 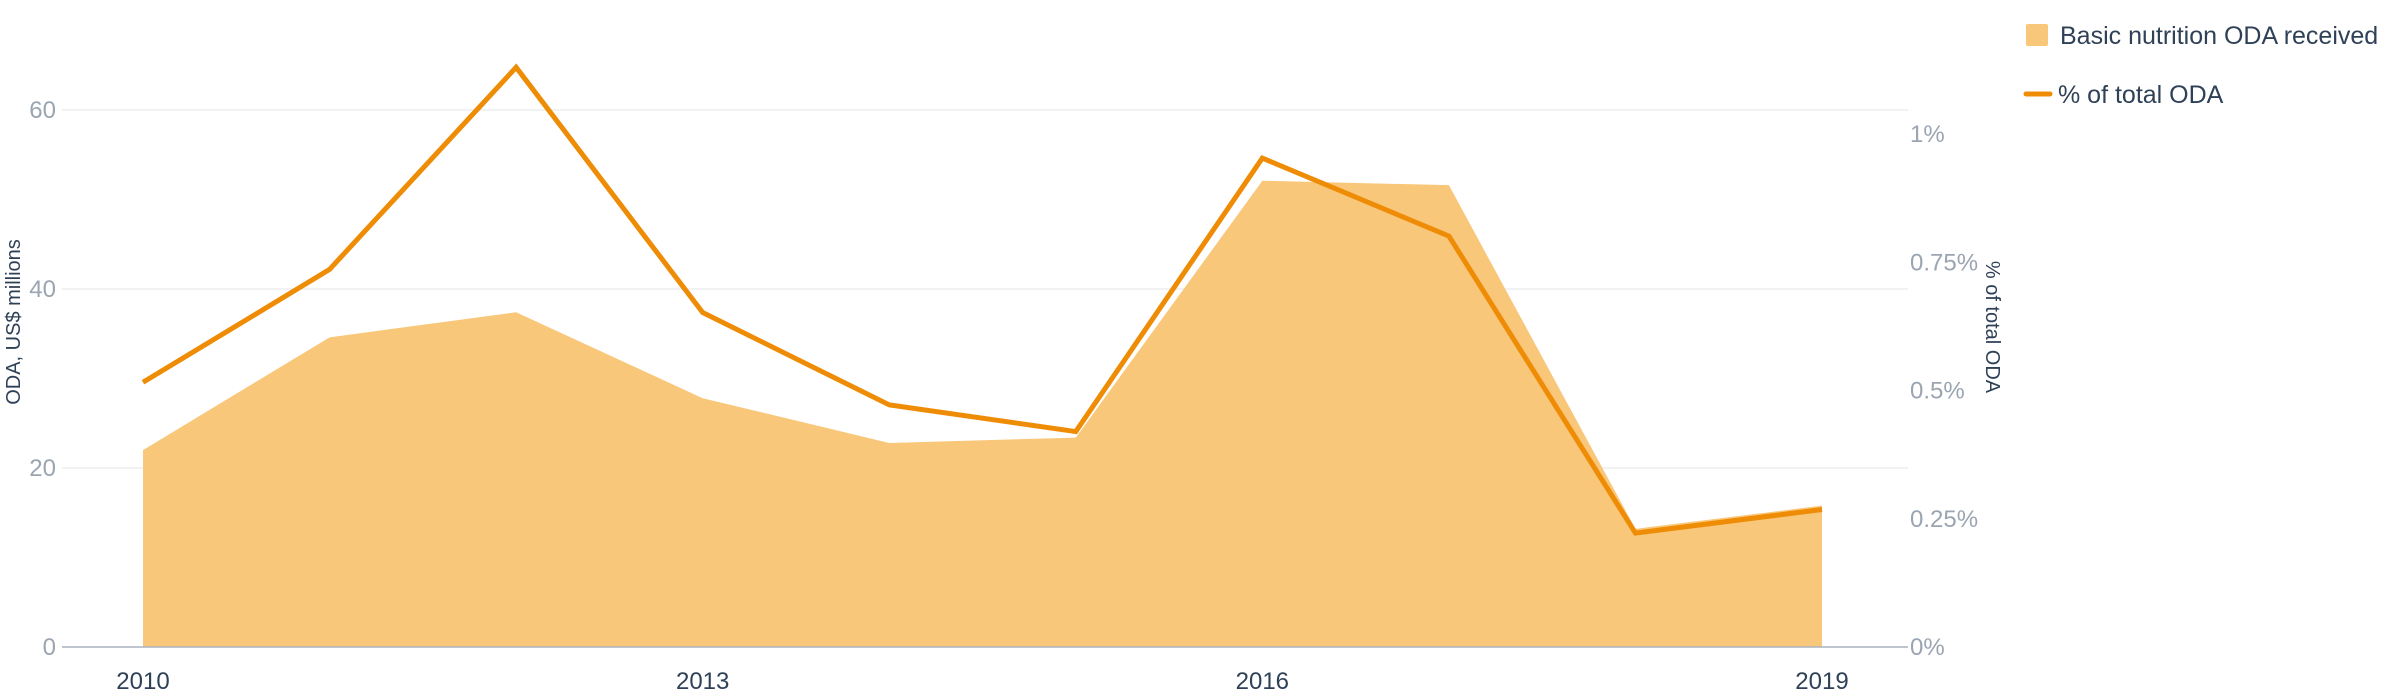 I want to click on right-axis-title: % of total ODA, so click(x=1992, y=327).